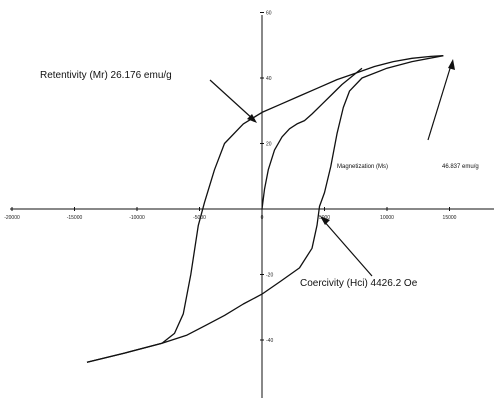 This screenshot has width=504, height=398. I want to click on y-tick-label: -20, so click(269, 276).